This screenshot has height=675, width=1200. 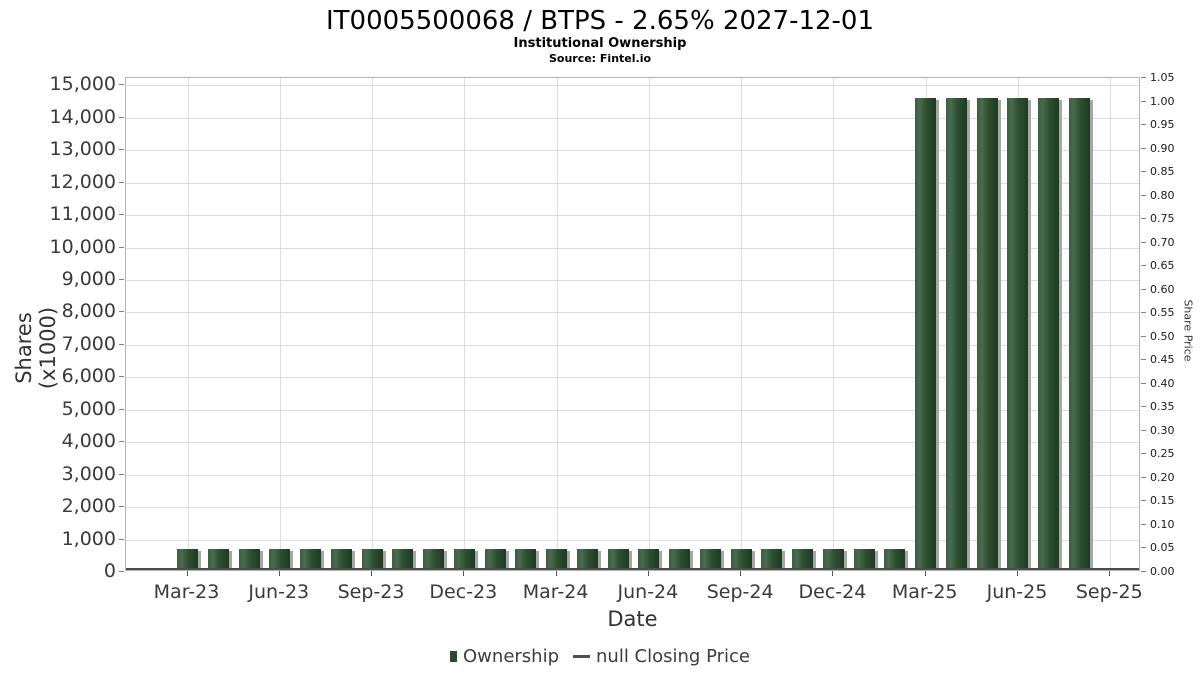 I want to click on x-tick-label: Sep-25, so click(x=1109, y=592).